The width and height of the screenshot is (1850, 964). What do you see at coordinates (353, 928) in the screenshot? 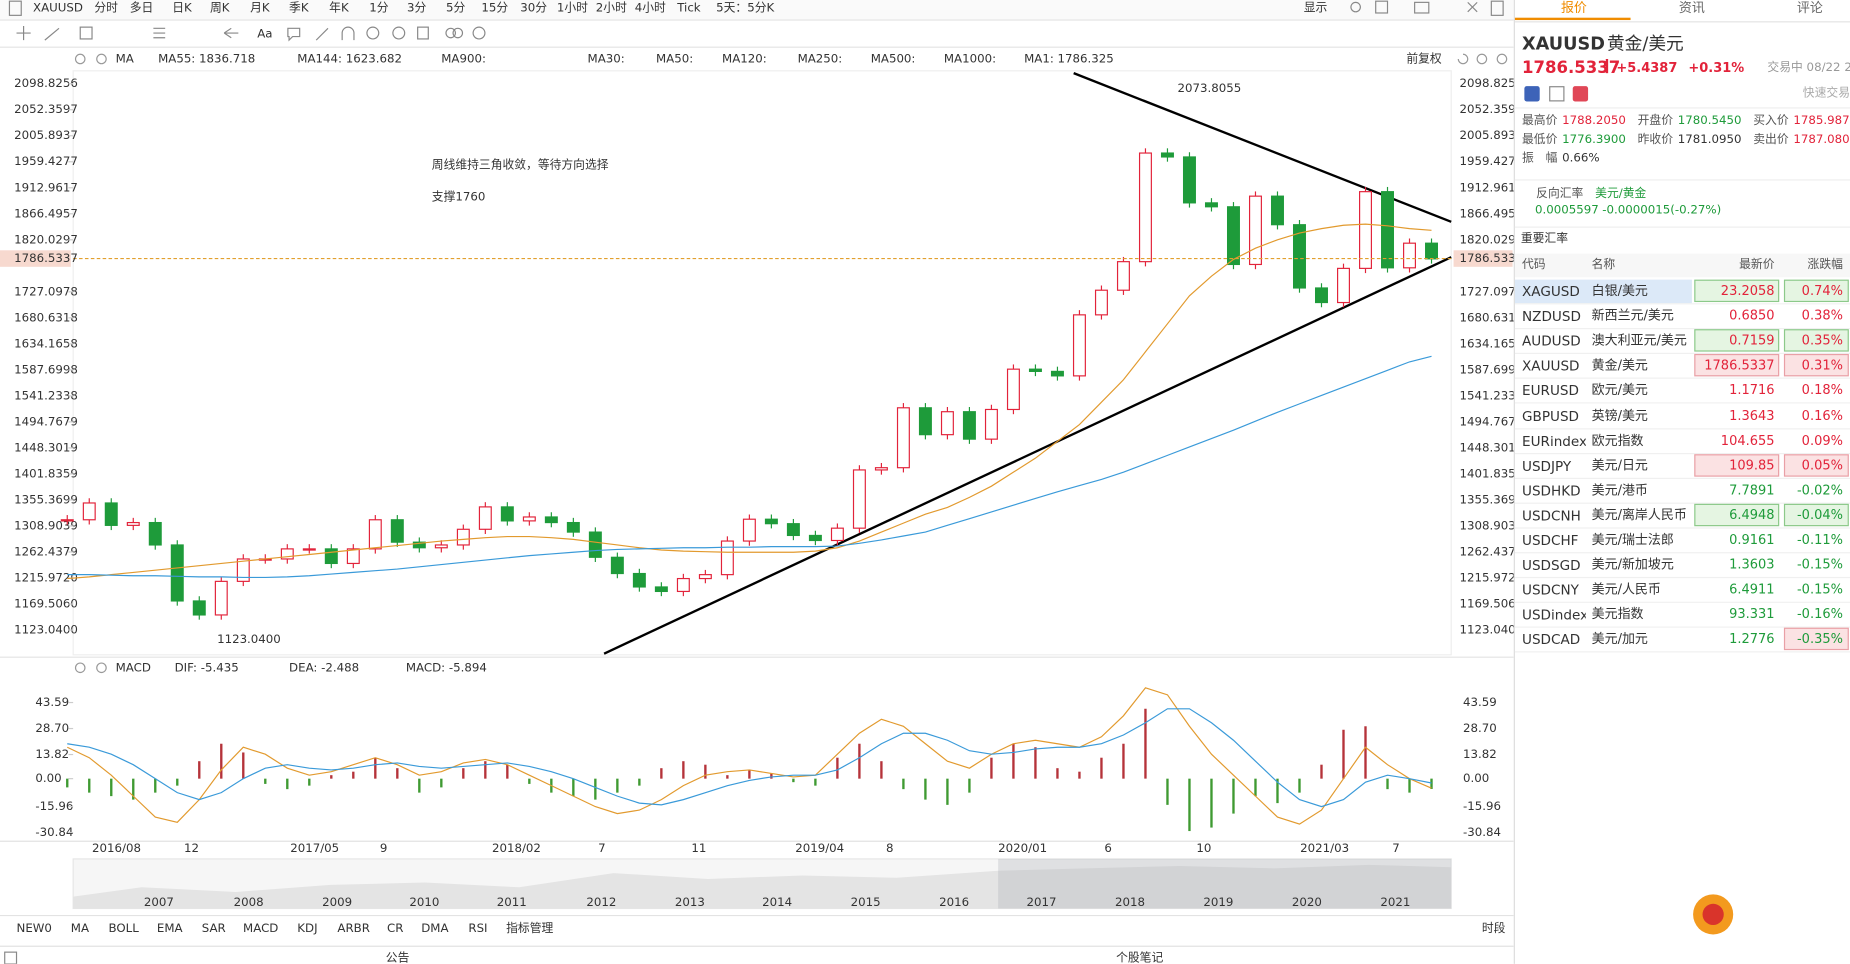
I see `indicator-tab: ARBR` at bounding box center [353, 928].